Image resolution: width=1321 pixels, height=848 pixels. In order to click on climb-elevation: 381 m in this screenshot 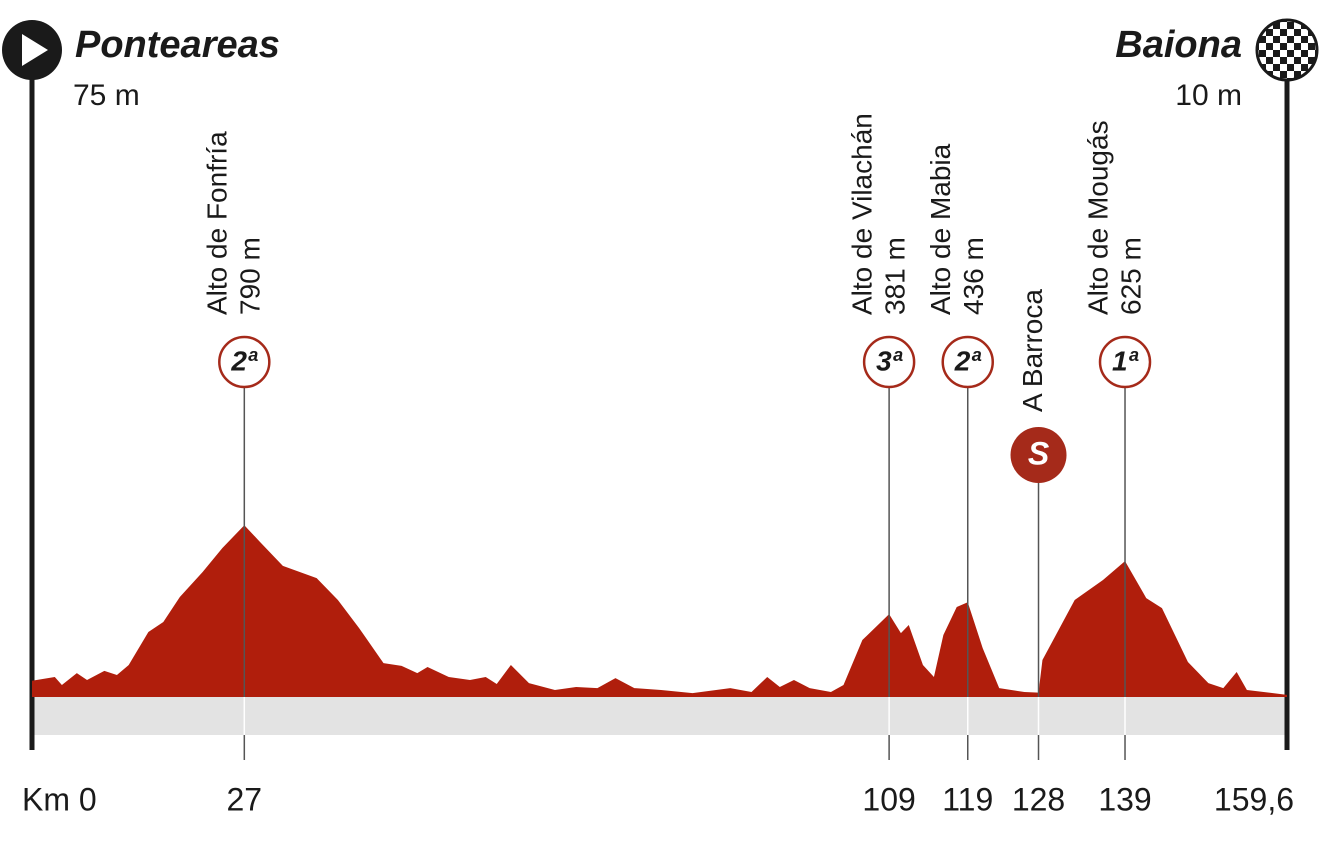, I will do `click(895, 276)`.